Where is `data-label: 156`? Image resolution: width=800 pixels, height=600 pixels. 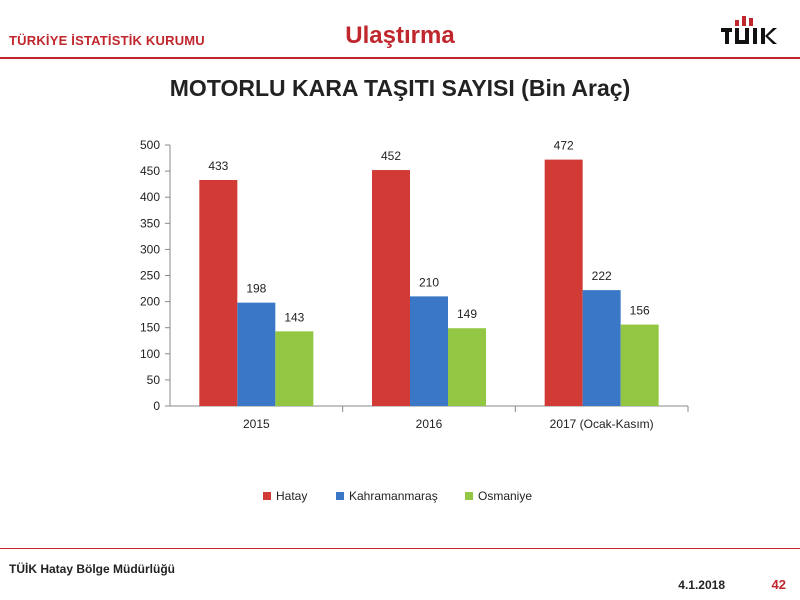 data-label: 156 is located at coordinates (640, 311).